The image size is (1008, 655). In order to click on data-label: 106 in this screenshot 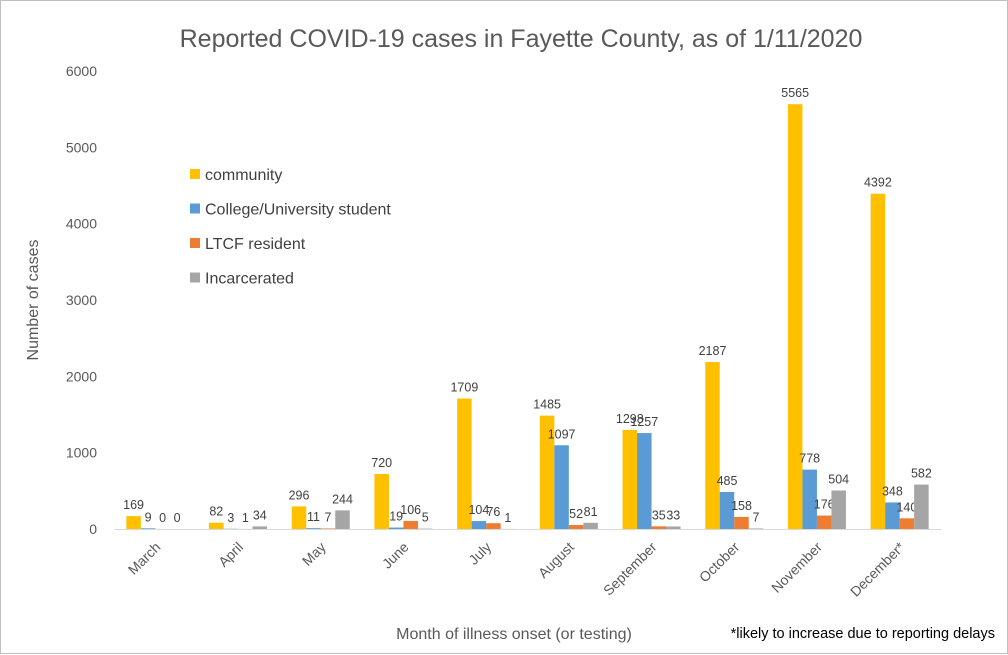, I will do `click(410, 510)`.